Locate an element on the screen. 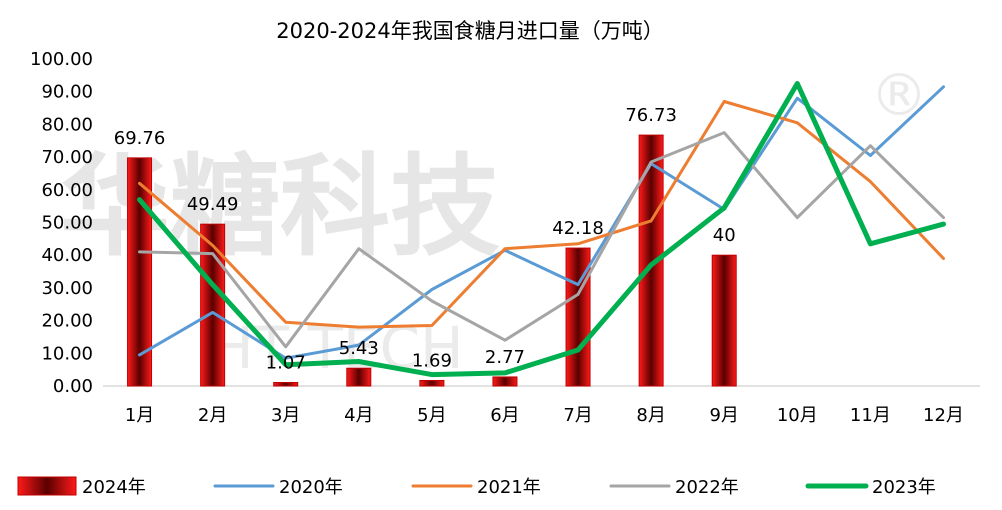  legend-item: 2022年 is located at coordinates (674, 487).